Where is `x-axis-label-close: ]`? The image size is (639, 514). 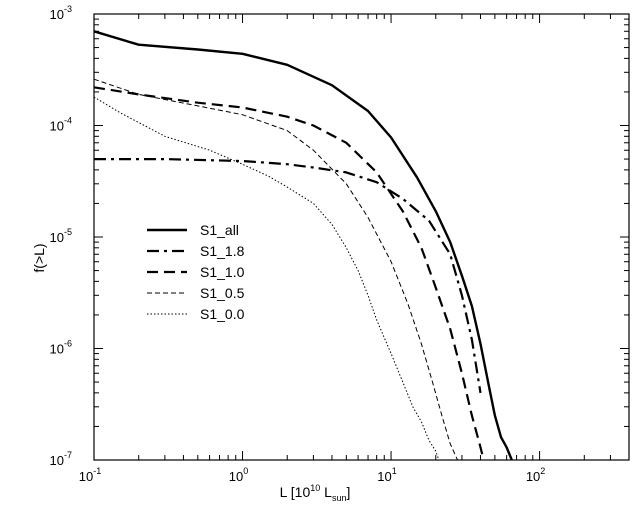 x-axis-label-close: ] is located at coordinates (348, 492).